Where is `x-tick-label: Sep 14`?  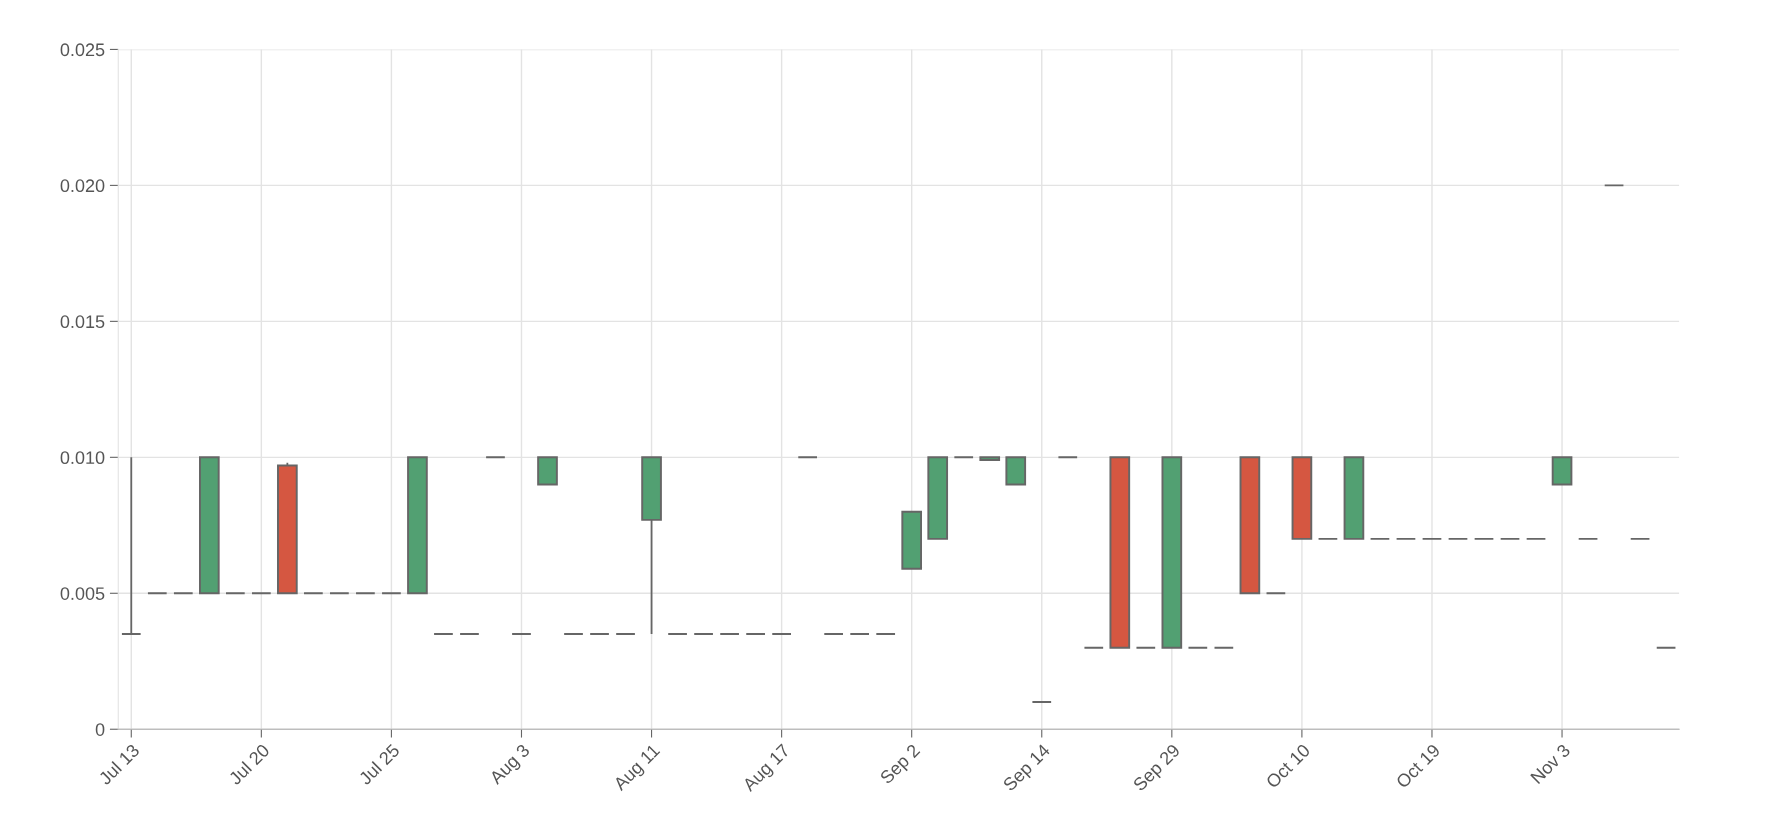
x-tick-label: Sep 14 is located at coordinates (1028, 769).